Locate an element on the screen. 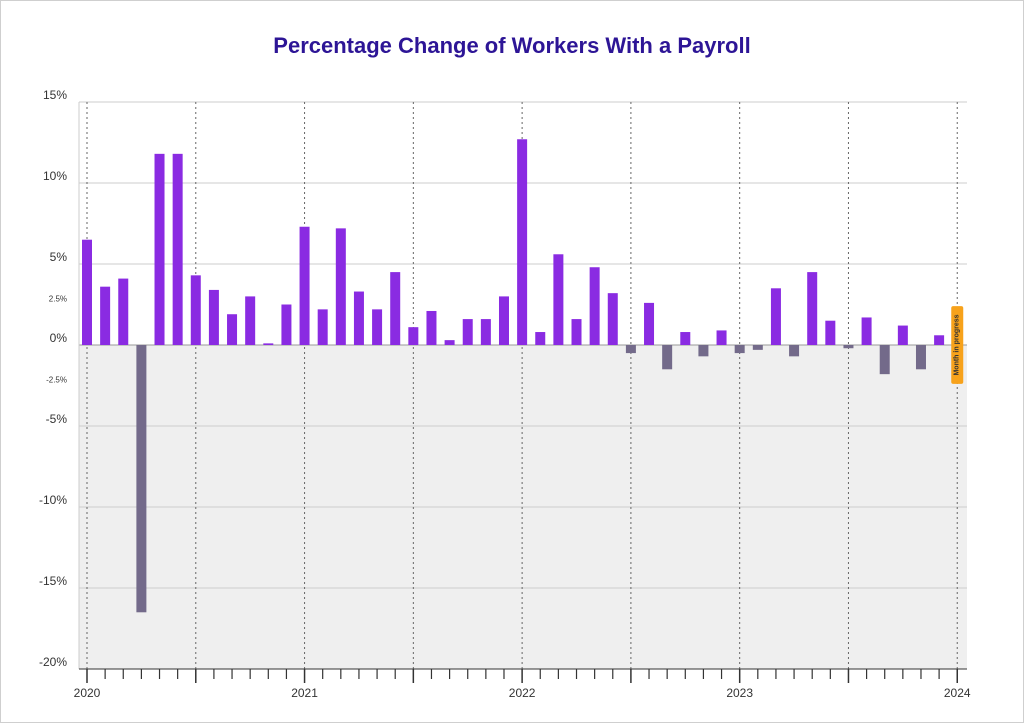  y-tick-label: -10% is located at coordinates (53, 500).